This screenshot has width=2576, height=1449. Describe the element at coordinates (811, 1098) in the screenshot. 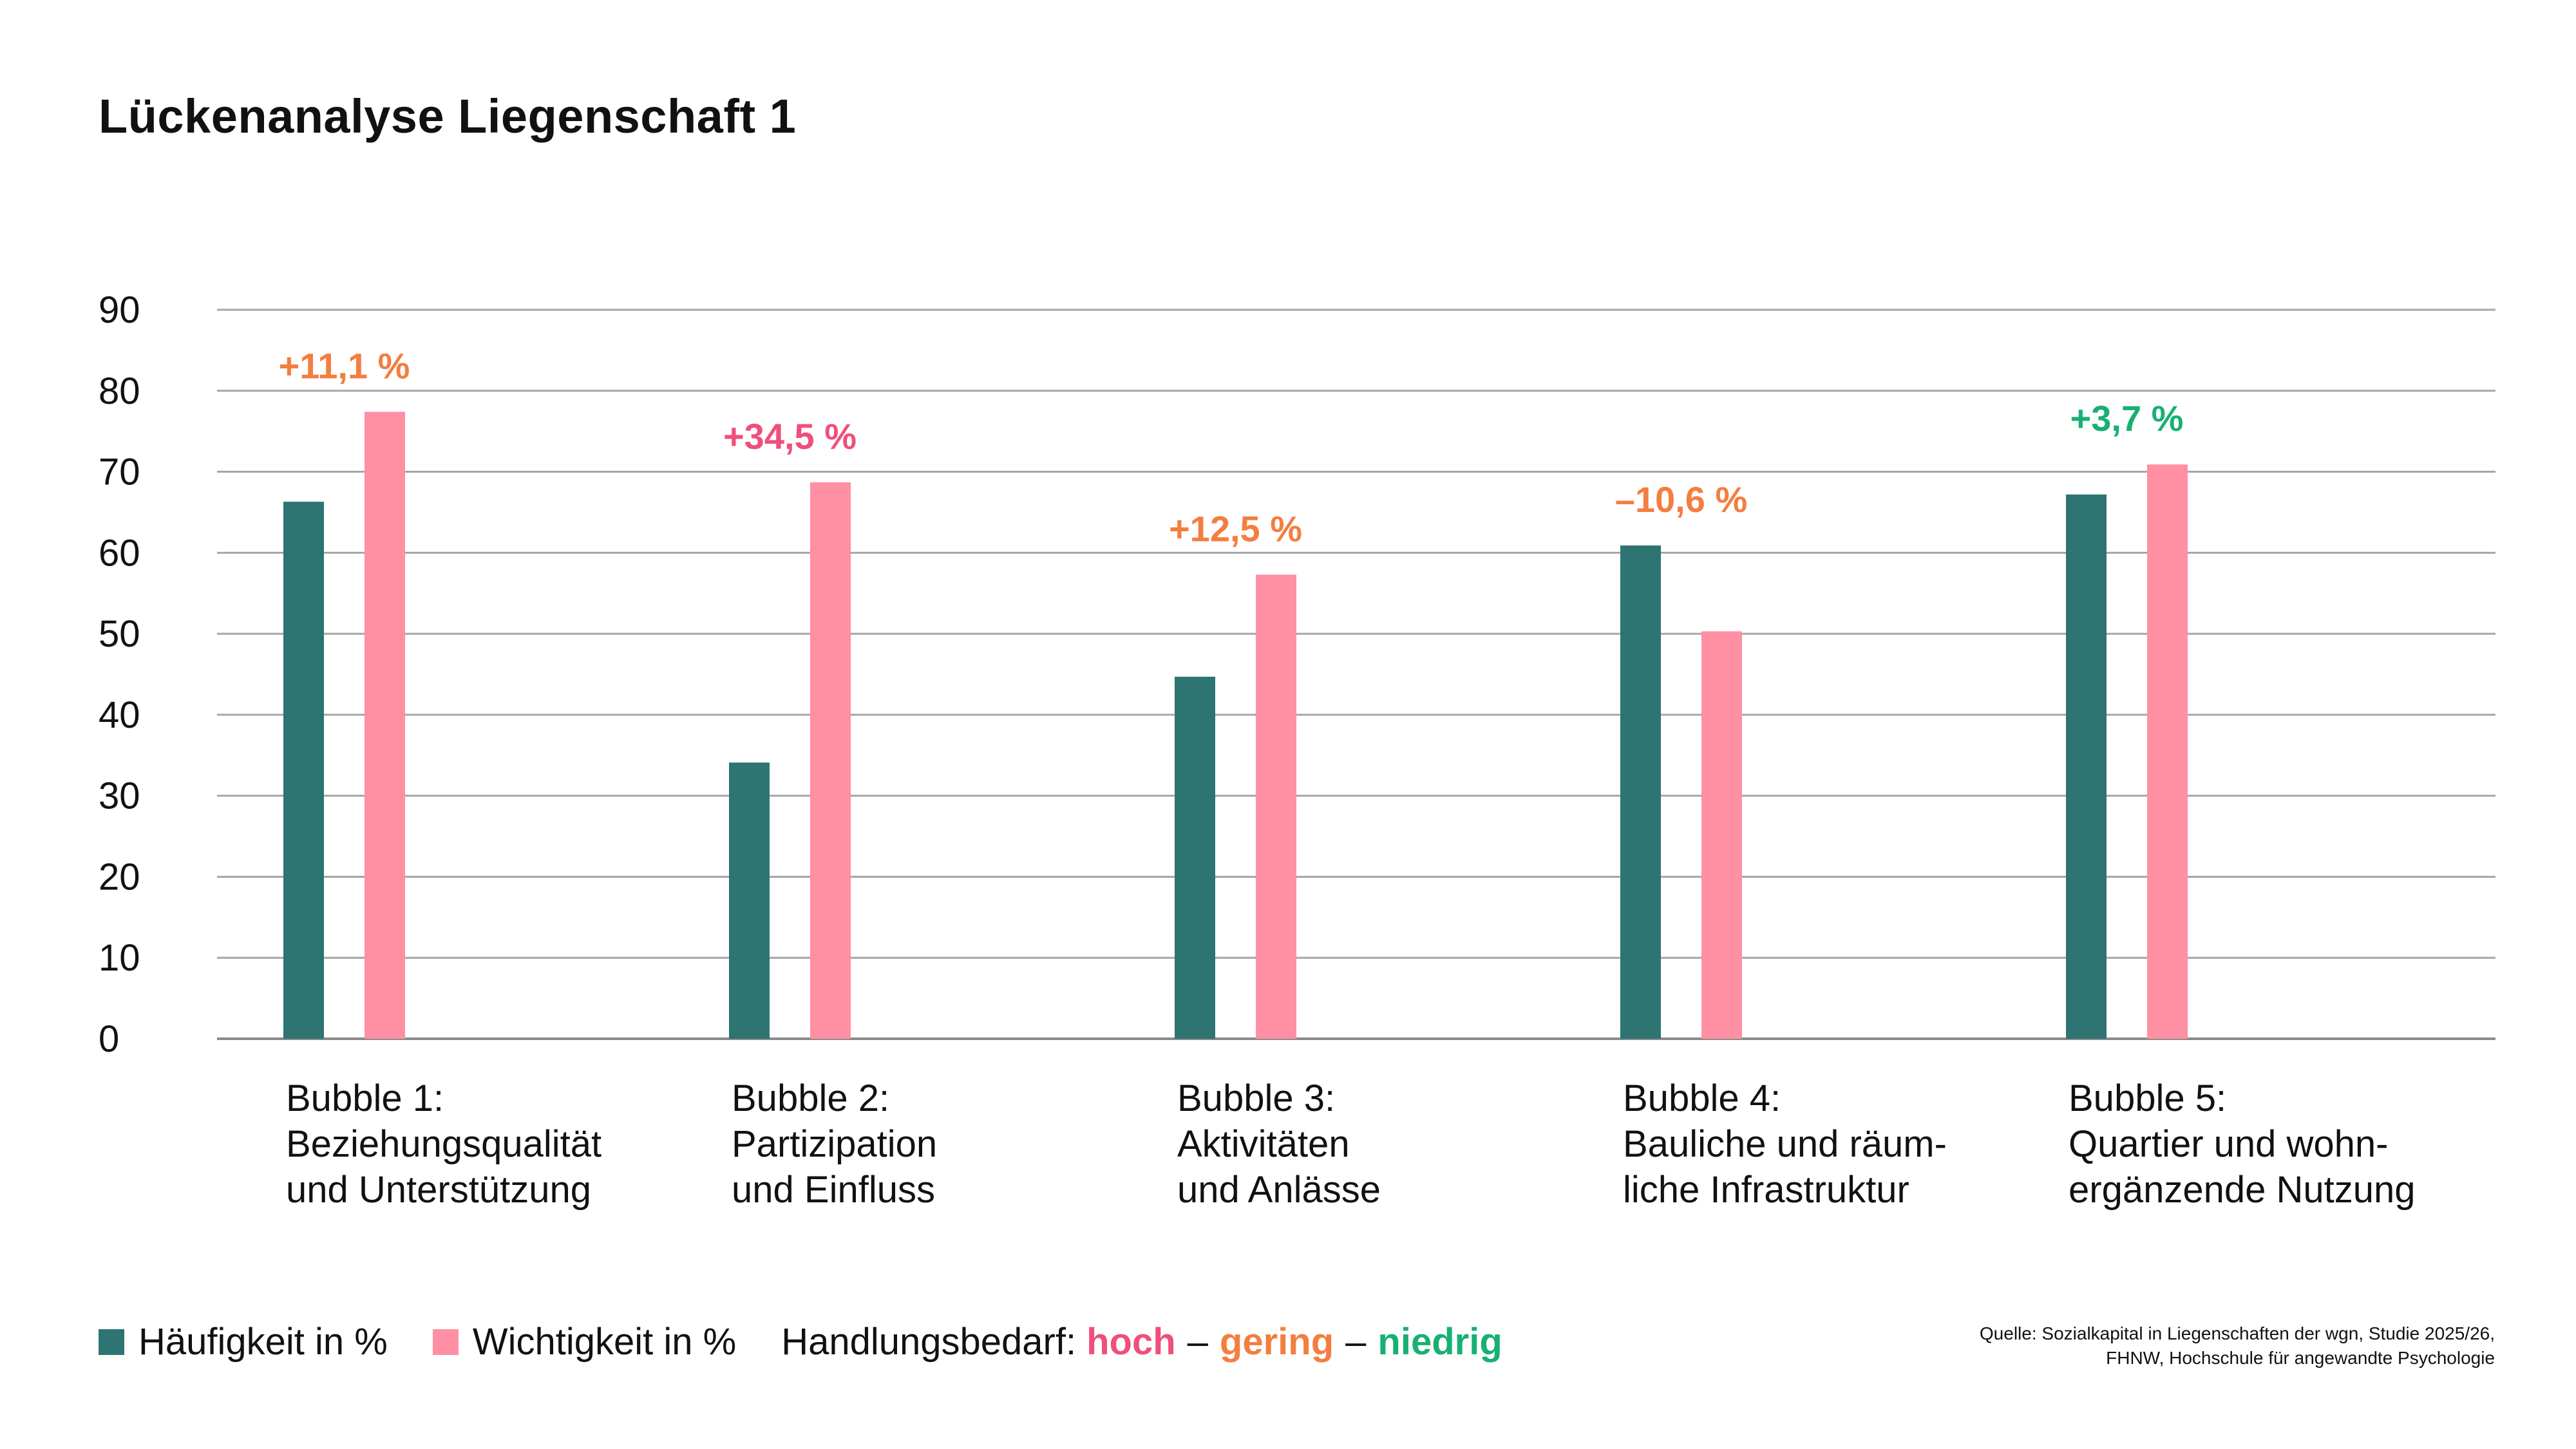

I see `category-label-line: Bubble 2:` at that location.